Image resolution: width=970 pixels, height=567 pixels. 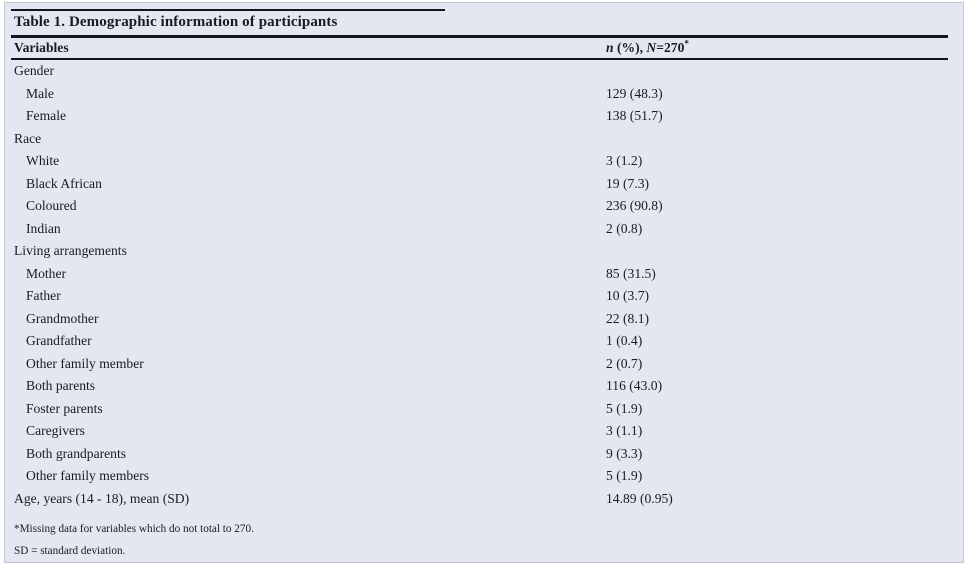 What do you see at coordinates (628, 295) in the screenshot?
I see `row-value: 10 (3.7)` at bounding box center [628, 295].